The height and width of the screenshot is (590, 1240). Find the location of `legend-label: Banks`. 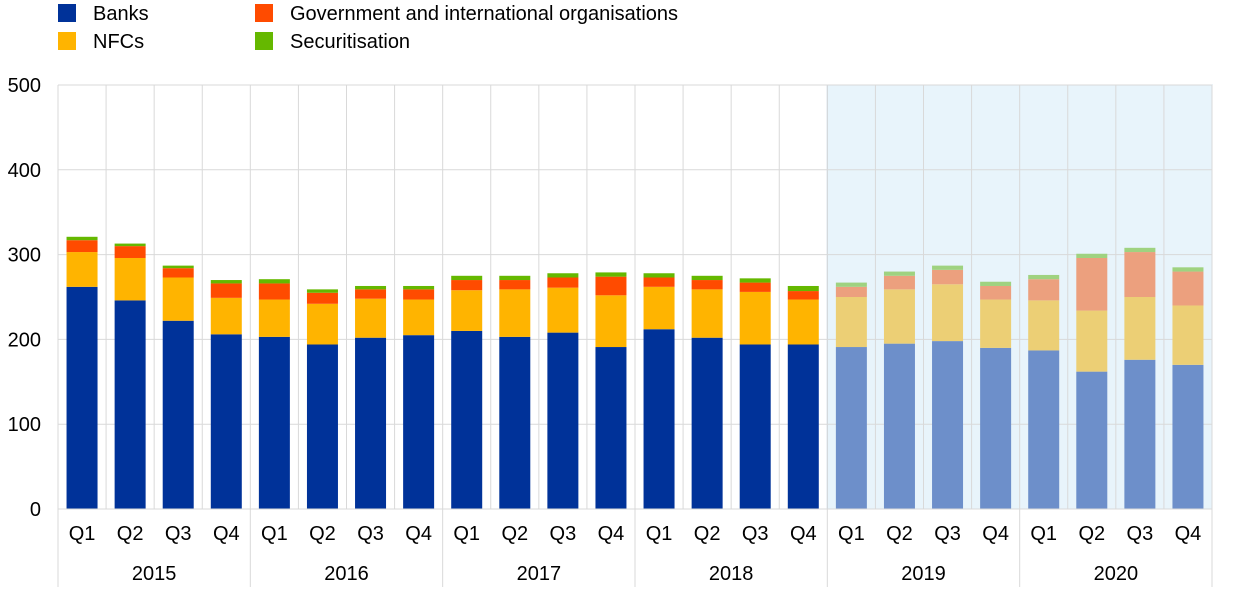

legend-label: Banks is located at coordinates (121, 14).